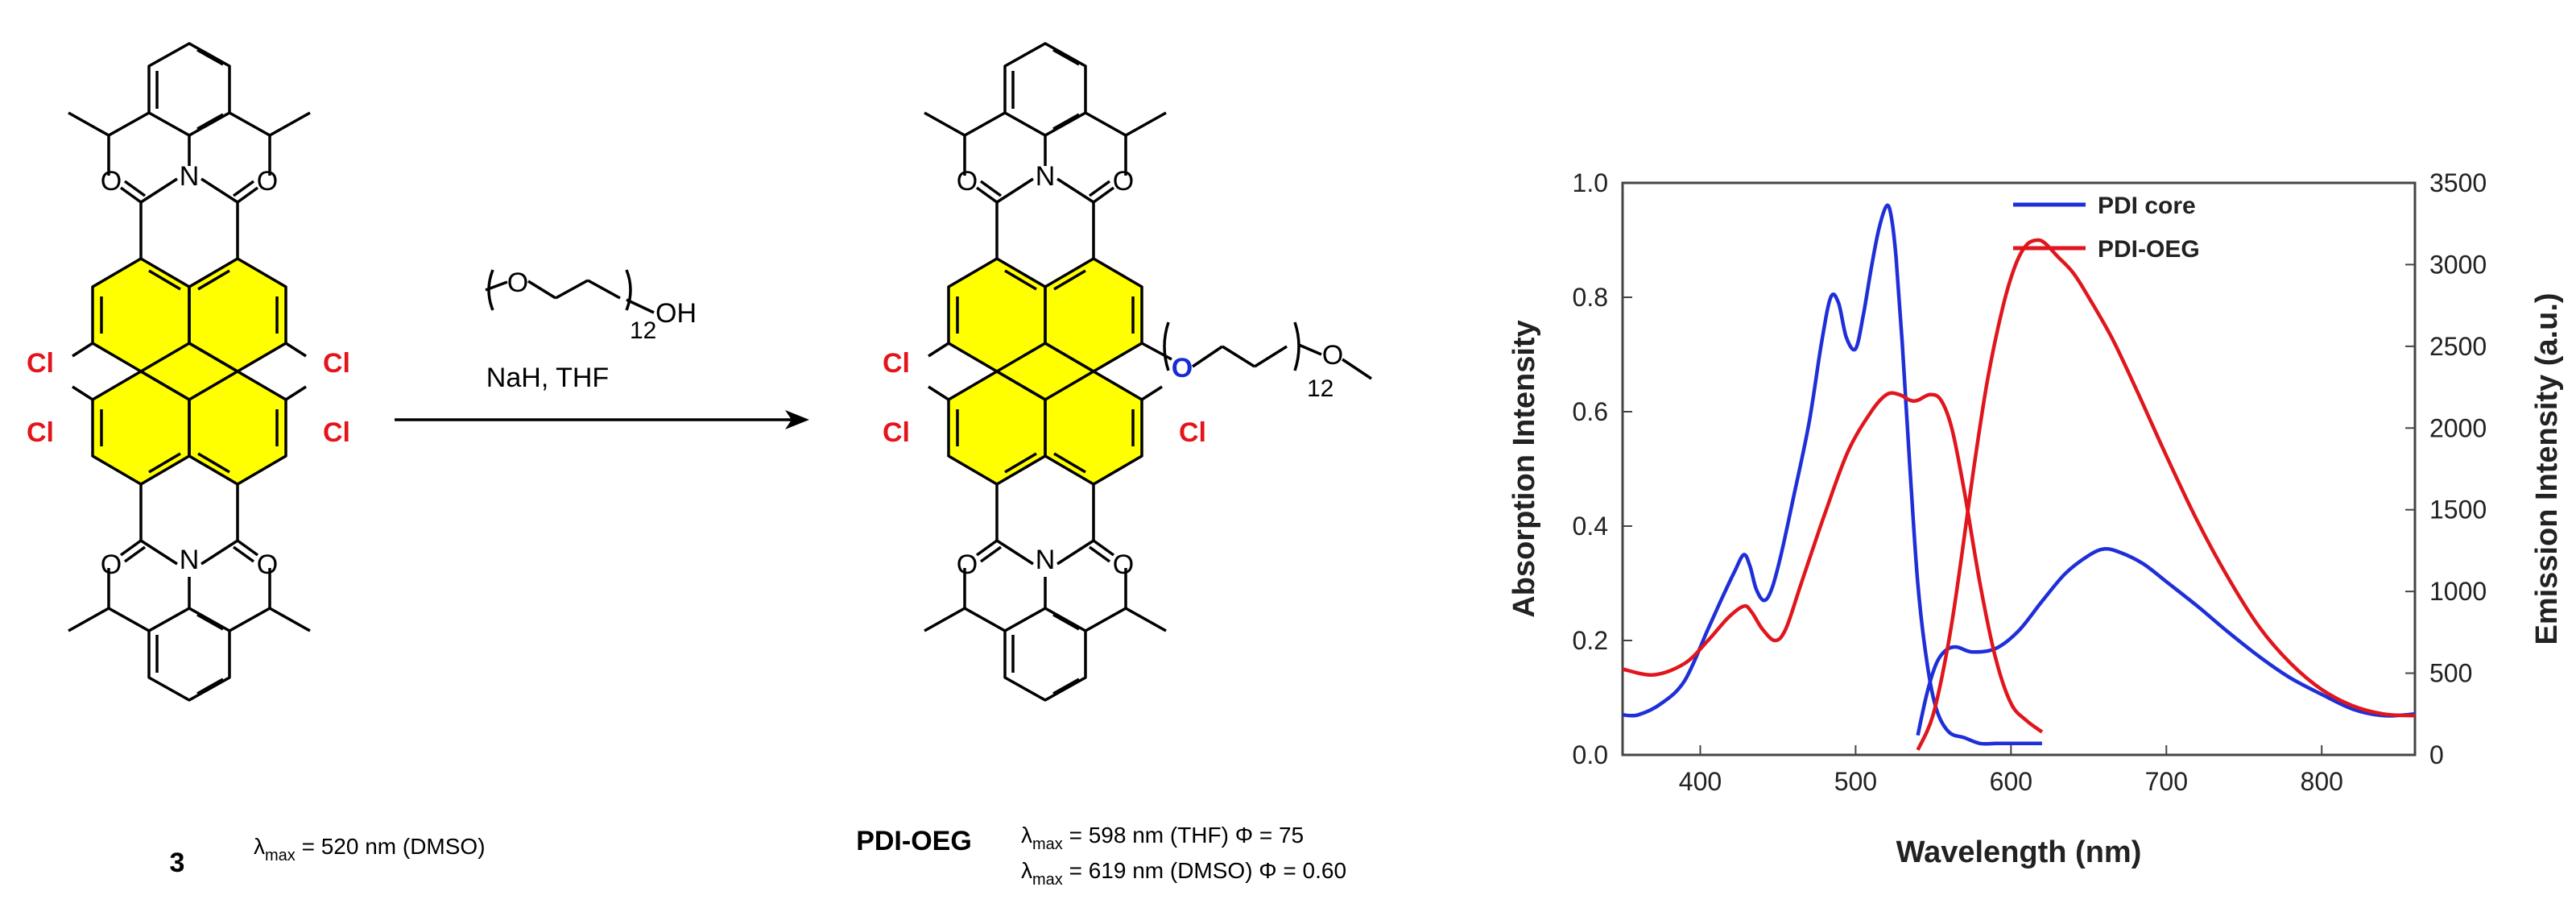 The height and width of the screenshot is (912, 2576). Describe the element at coordinates (2166, 494) in the screenshot. I see `pdi-oeg-emission-line` at that location.